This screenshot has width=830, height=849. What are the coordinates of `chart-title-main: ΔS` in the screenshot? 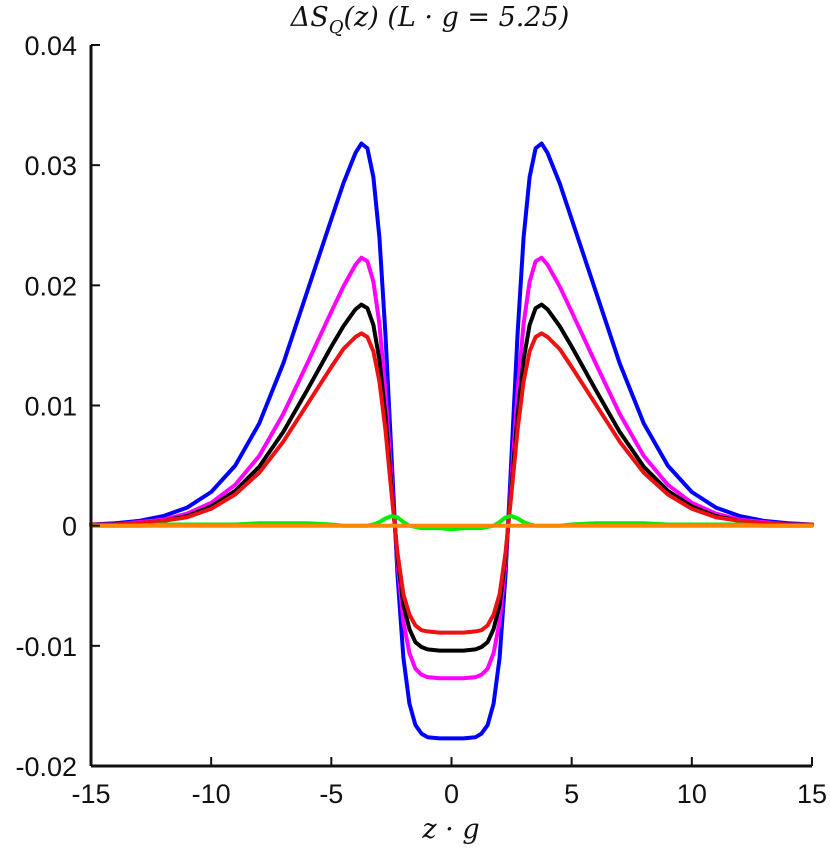 It's located at (309, 17).